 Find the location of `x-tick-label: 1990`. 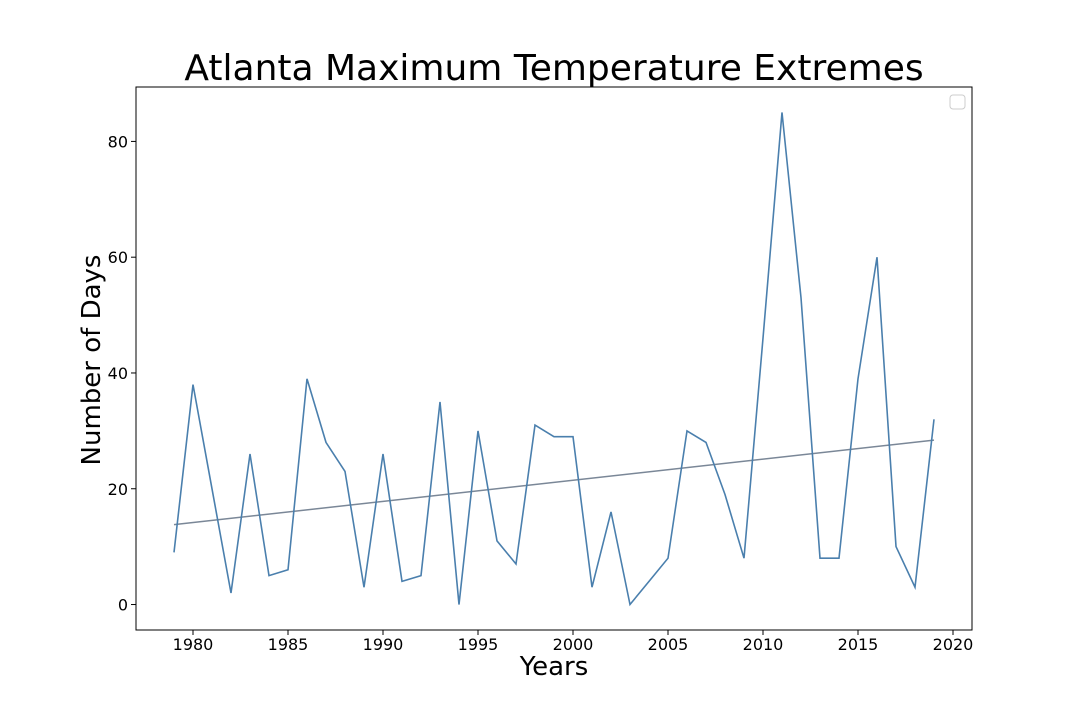

x-tick-label: 1990 is located at coordinates (383, 644).